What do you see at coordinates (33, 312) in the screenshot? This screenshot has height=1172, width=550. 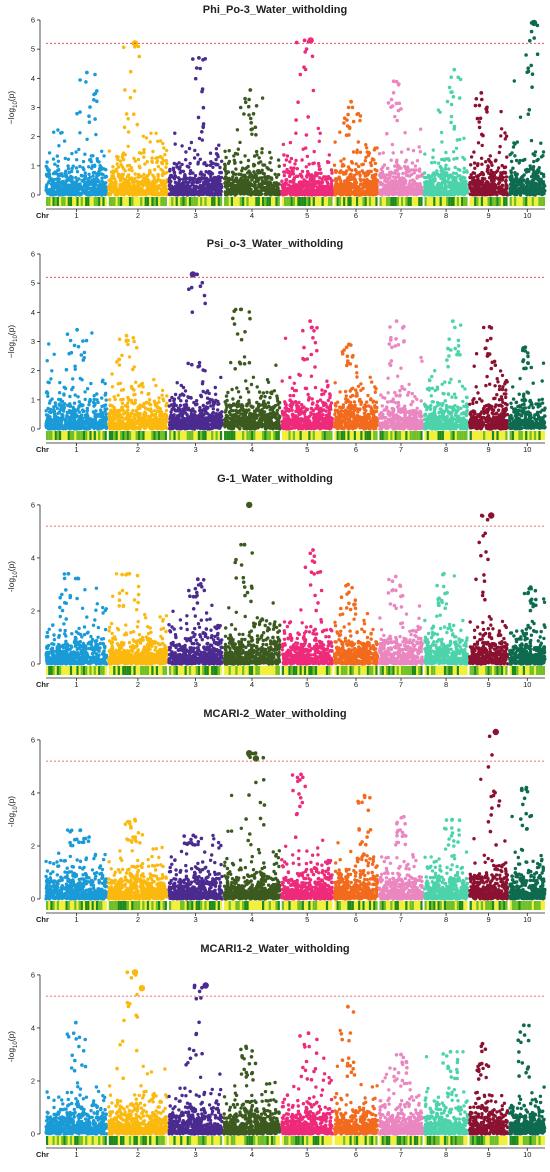 I see `y-tick-label: 4` at bounding box center [33, 312].